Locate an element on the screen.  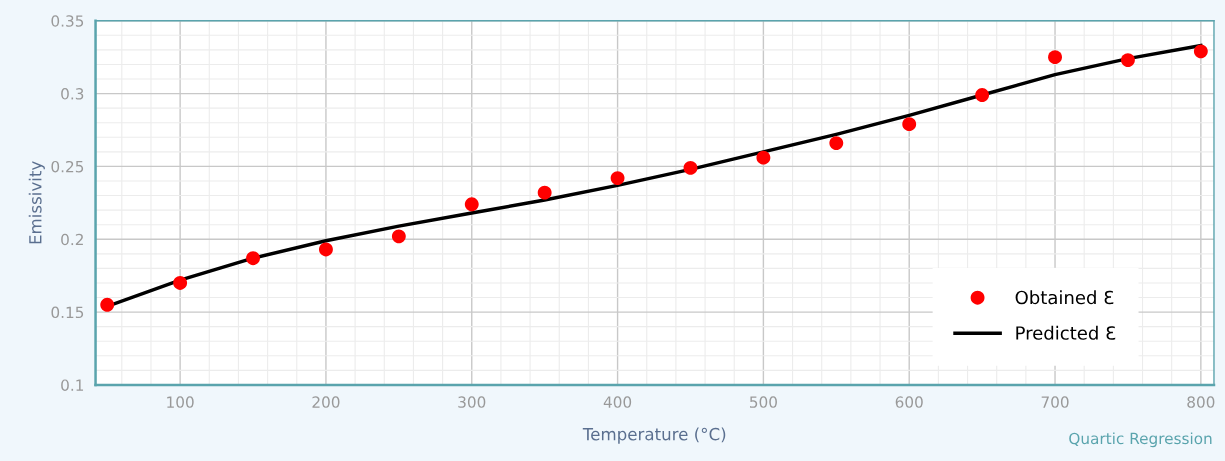
x-tick-label: 700 is located at coordinates (1055, 402).